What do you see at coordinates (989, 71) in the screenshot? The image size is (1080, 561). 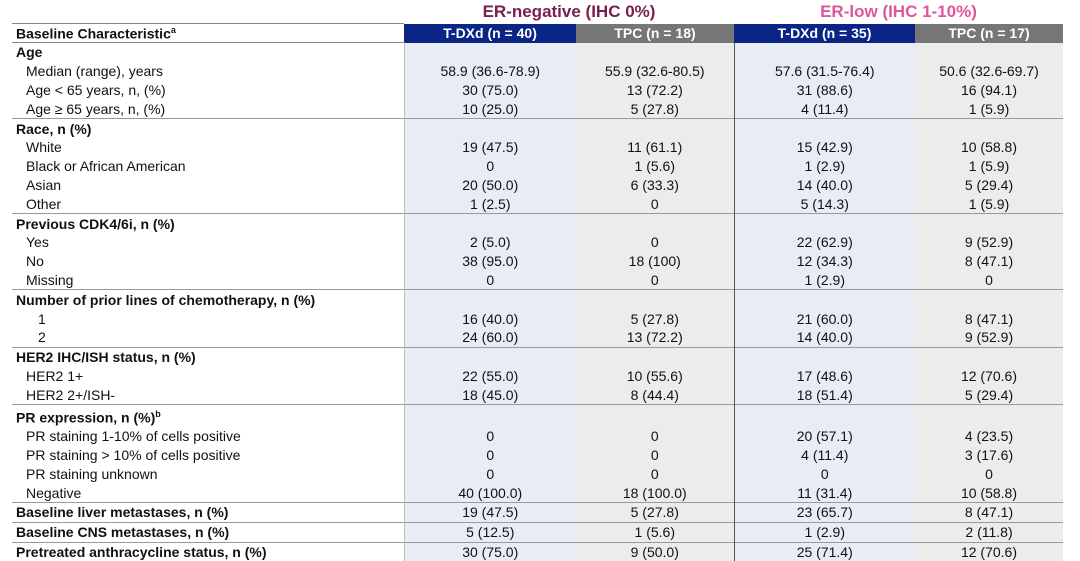 I see `cell-value: 50.6 (32.6-69.7)` at bounding box center [989, 71].